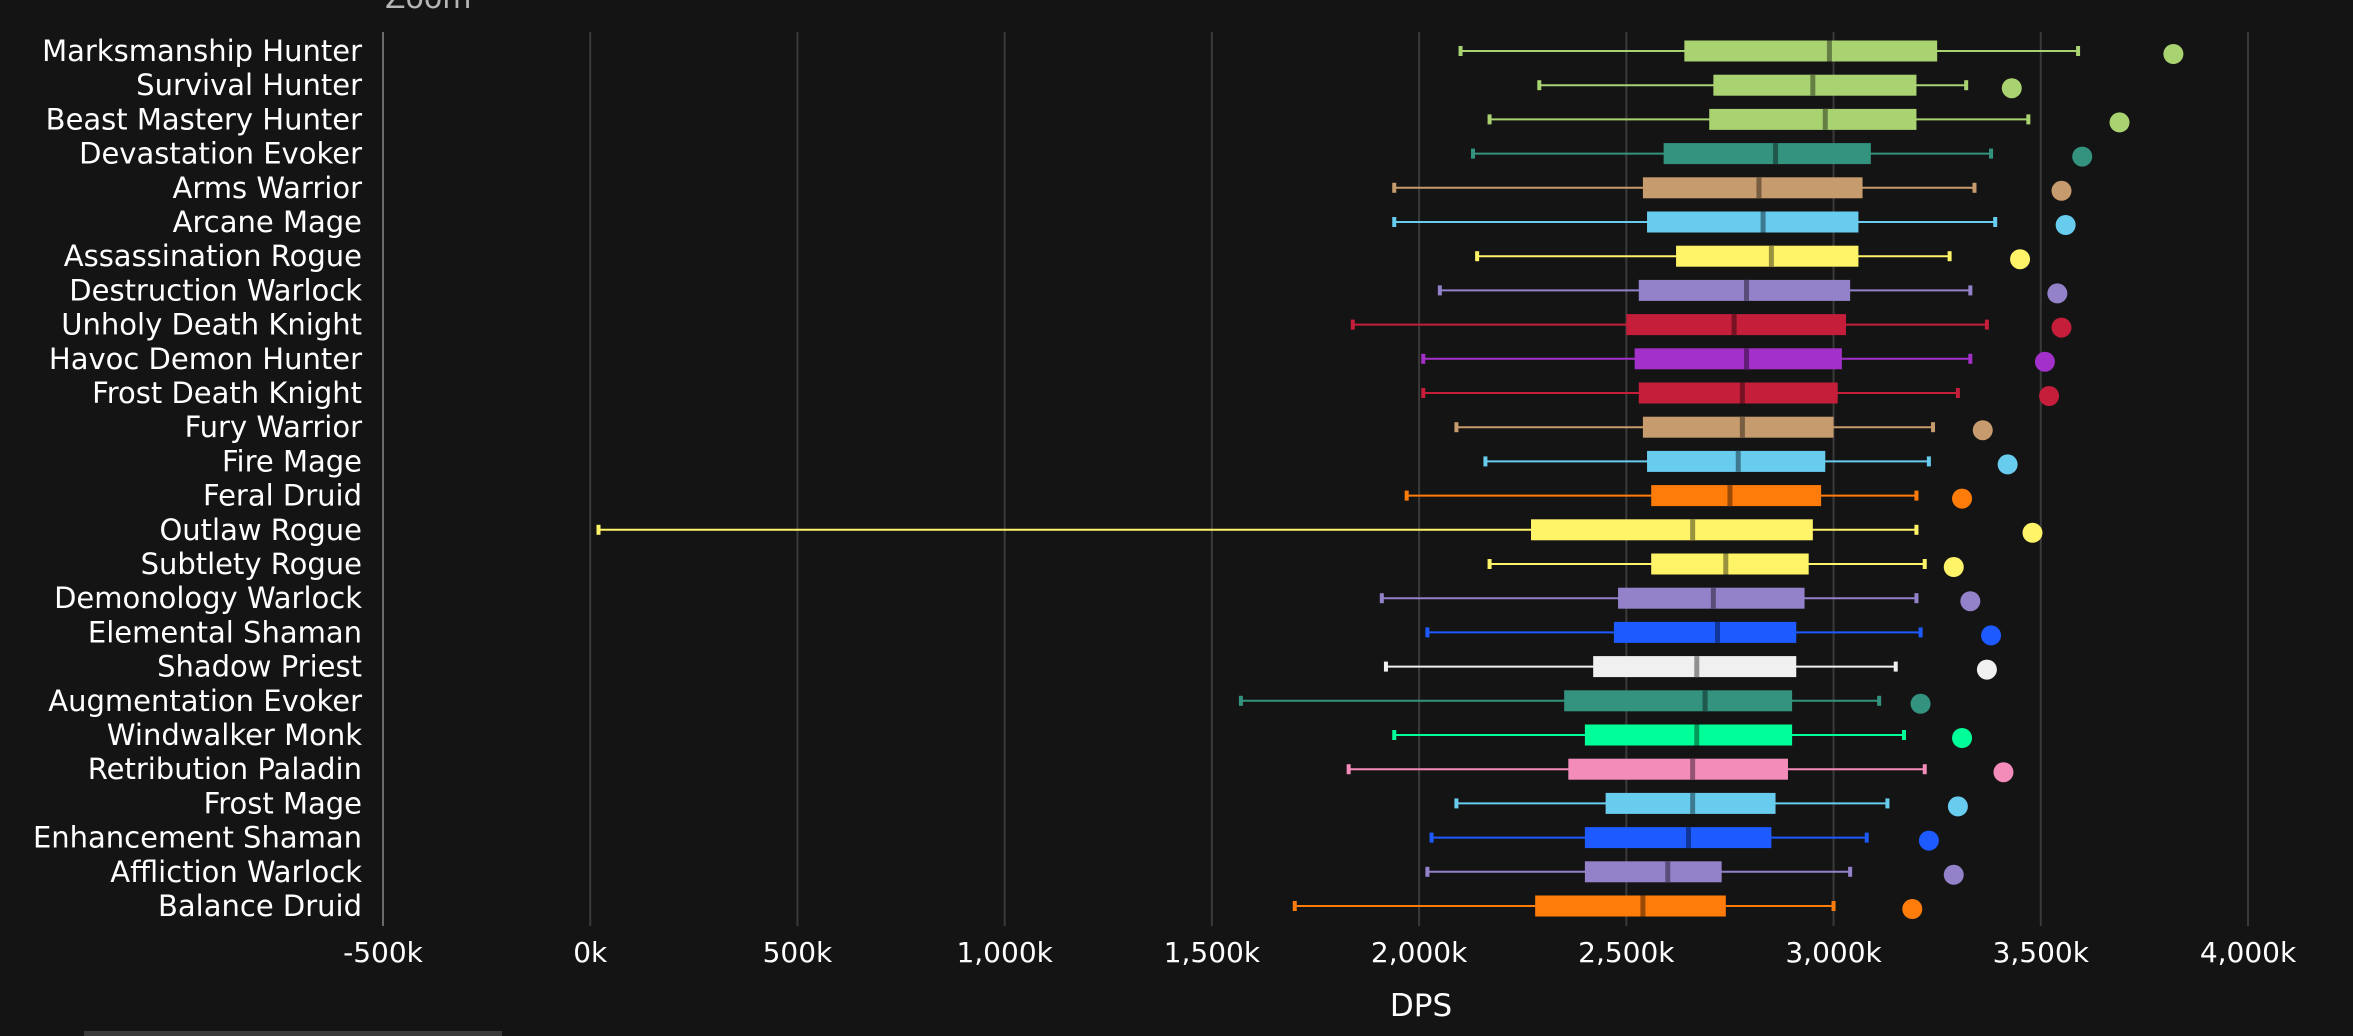 The image size is (2353, 1036). Describe the element at coordinates (234, 735) in the screenshot. I see `category-label: Windwalker Monk` at that location.